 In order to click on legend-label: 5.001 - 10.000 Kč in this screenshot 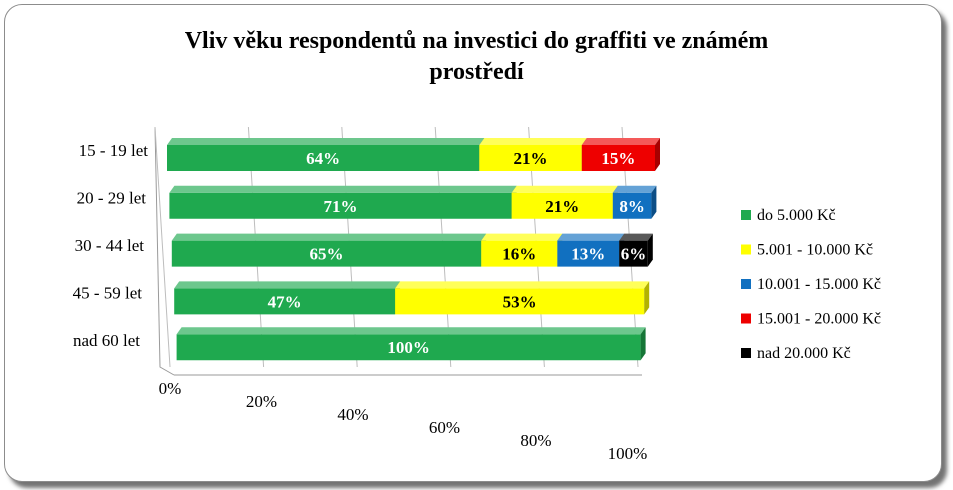, I will do `click(815, 250)`.